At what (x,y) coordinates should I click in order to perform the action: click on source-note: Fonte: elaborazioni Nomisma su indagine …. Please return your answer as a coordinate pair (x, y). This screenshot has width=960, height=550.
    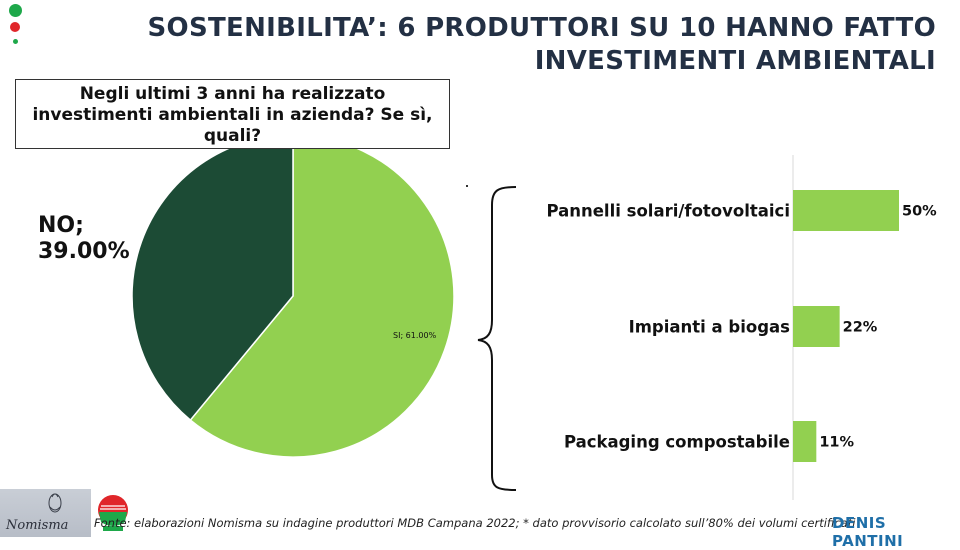
    Looking at the image, I should click on (475, 523).